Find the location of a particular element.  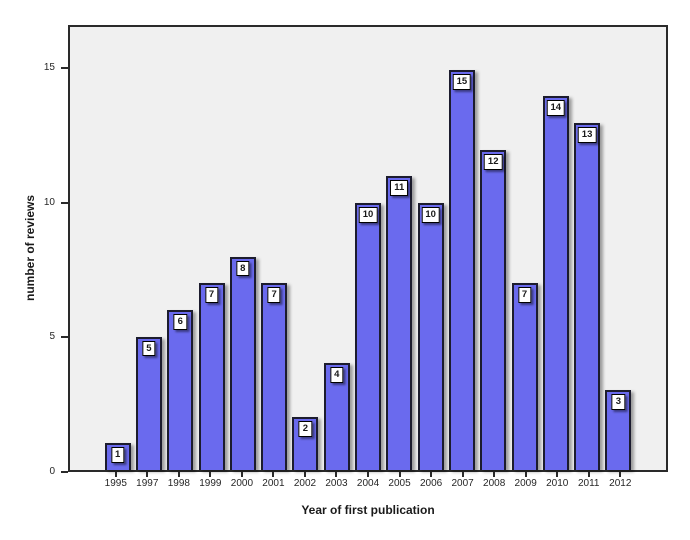

x-tick-slot: 2012 is located at coordinates (621, 480).